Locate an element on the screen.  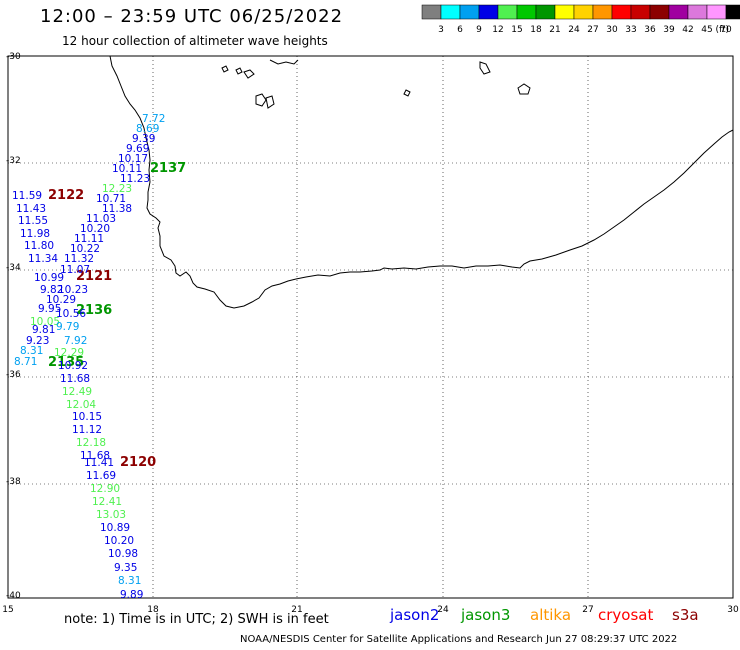
wave-height-label: 10.17 is located at coordinates (133, 159).